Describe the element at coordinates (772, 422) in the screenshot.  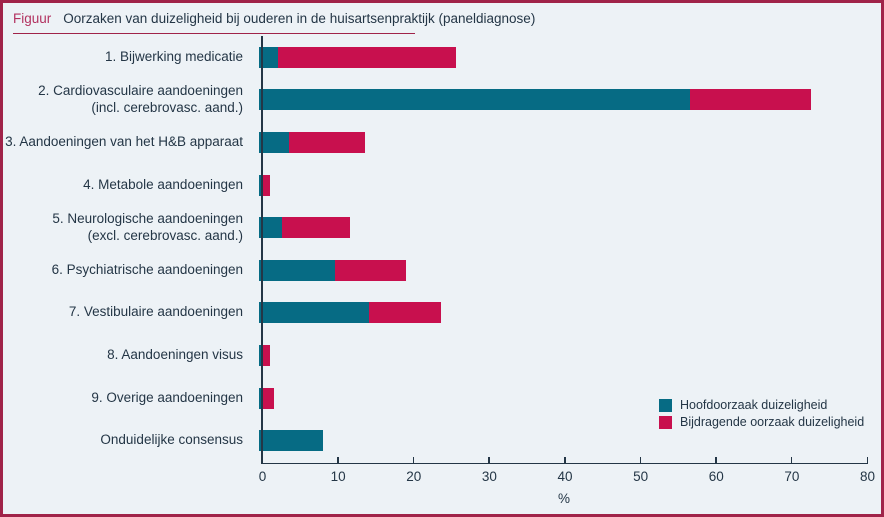
I see `legend-label-contributing-cause: Bijdragende oorzaak duizeligheid` at that location.